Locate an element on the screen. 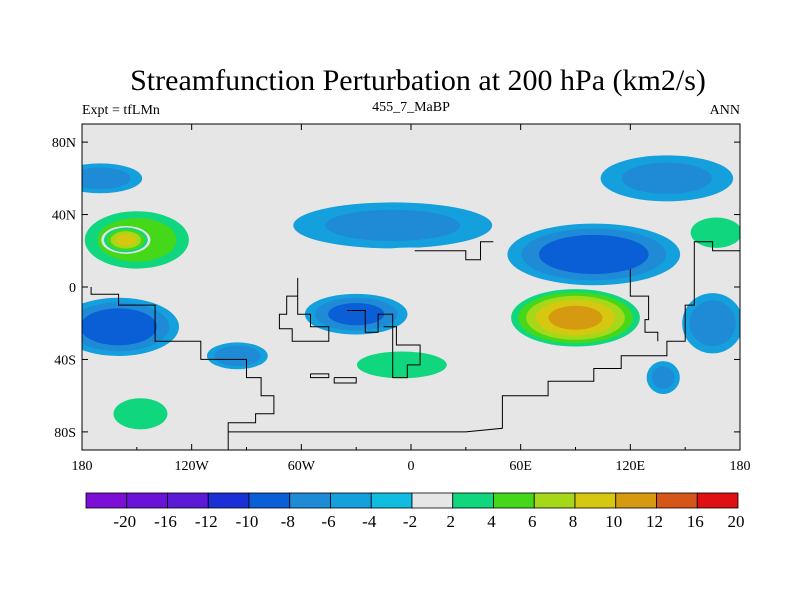  colorbar-label: 20 is located at coordinates (736, 521).